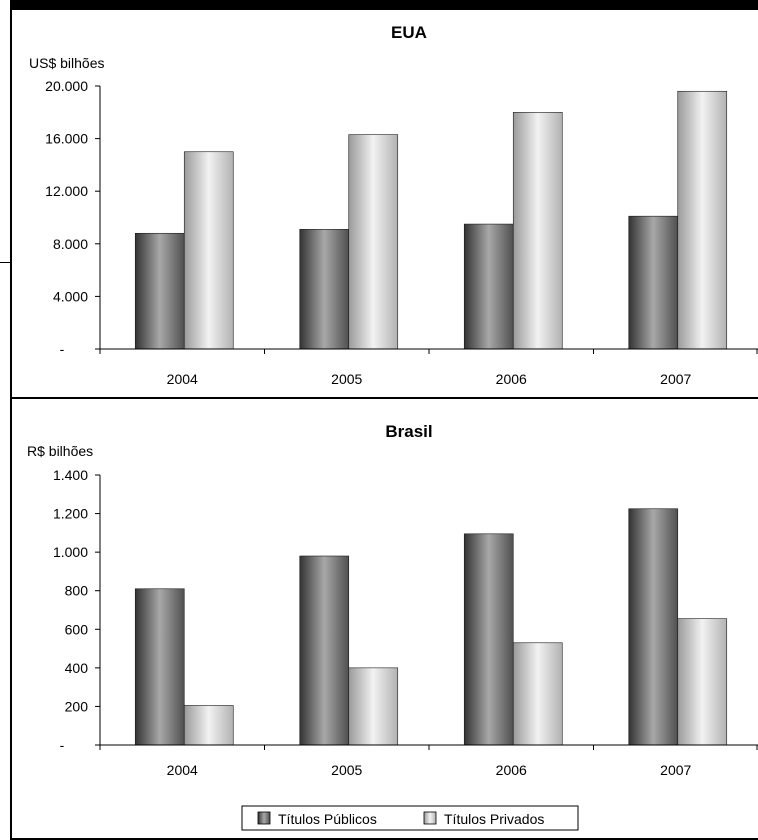 The width and height of the screenshot is (758, 840). Describe the element at coordinates (159, 667) in the screenshot. I see `bar-brasil-publicos-2004` at that location.